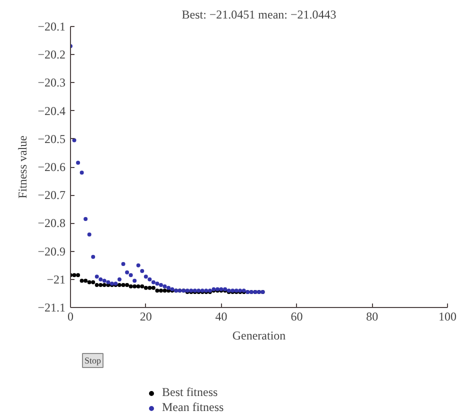 The image size is (457, 419). Describe the element at coordinates (52, 55) in the screenshot. I see `y-tick-label: −20.2` at that location.